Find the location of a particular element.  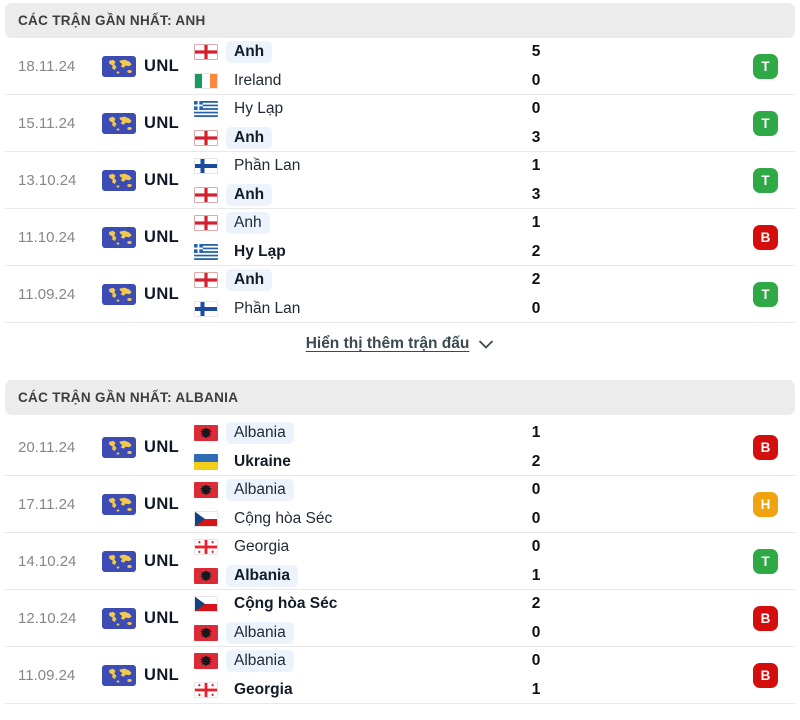

section-title: CÁC TRẬN GẦN NHẤT: ALBANIA is located at coordinates (400, 397).